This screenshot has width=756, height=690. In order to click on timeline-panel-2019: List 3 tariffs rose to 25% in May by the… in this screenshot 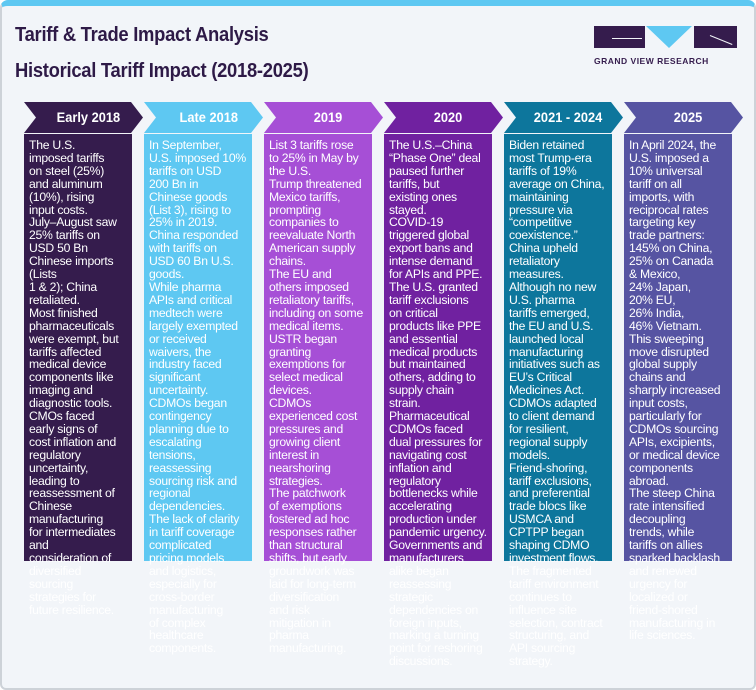, I will do `click(318, 394)`.